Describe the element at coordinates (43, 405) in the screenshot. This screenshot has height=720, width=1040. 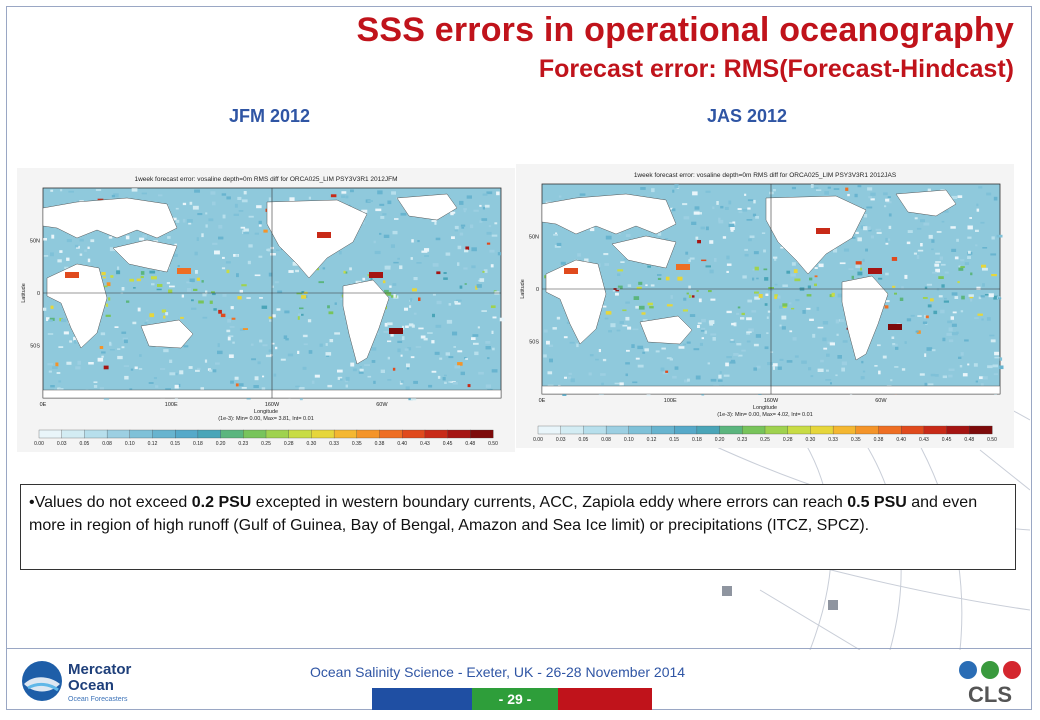
I see `lon-tick-label: 0E` at that location.